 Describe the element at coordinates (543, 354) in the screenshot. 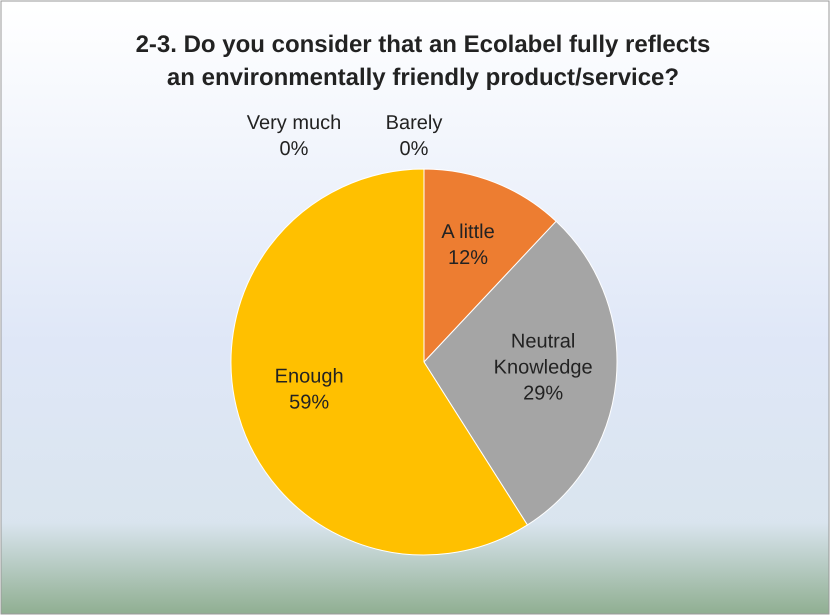

I see `slice-label: Neutral Knowledge` at that location.